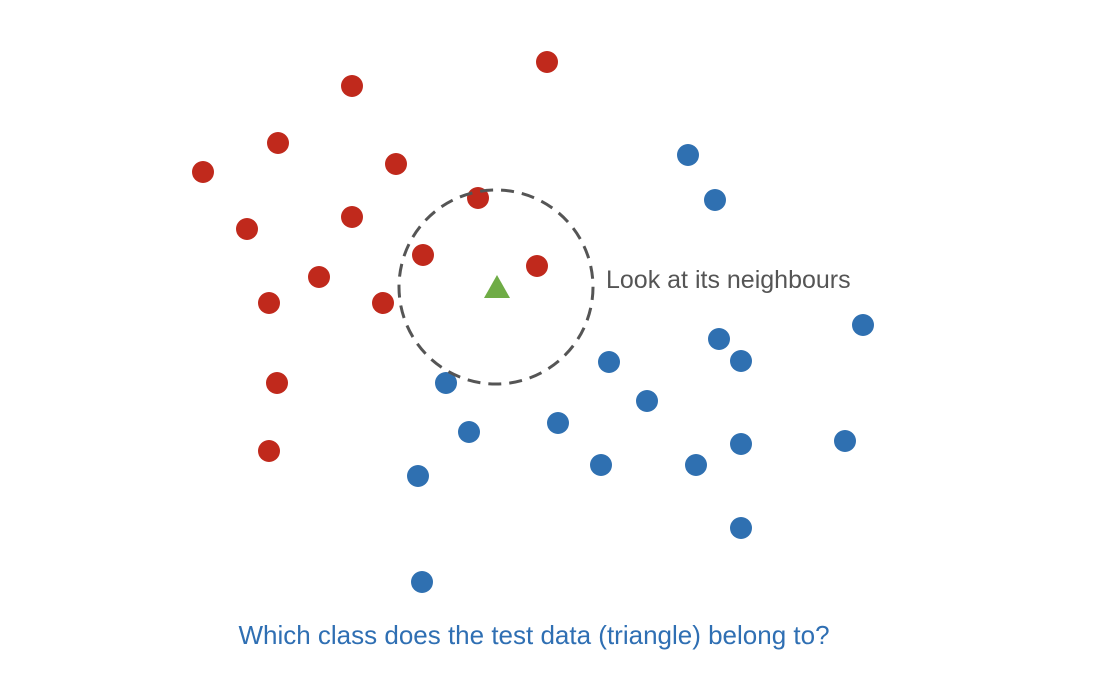 The image size is (1114, 674). I want to click on neighbours-annotation: Look at its neighbours, so click(728, 280).